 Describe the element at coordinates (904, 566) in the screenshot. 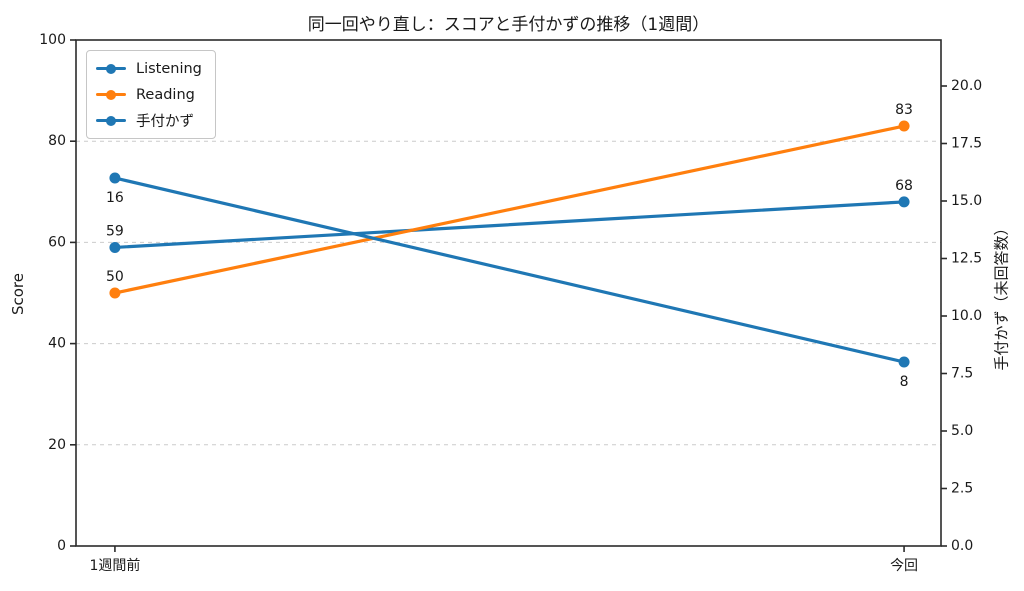

I see `x-tick-label: 今回` at that location.